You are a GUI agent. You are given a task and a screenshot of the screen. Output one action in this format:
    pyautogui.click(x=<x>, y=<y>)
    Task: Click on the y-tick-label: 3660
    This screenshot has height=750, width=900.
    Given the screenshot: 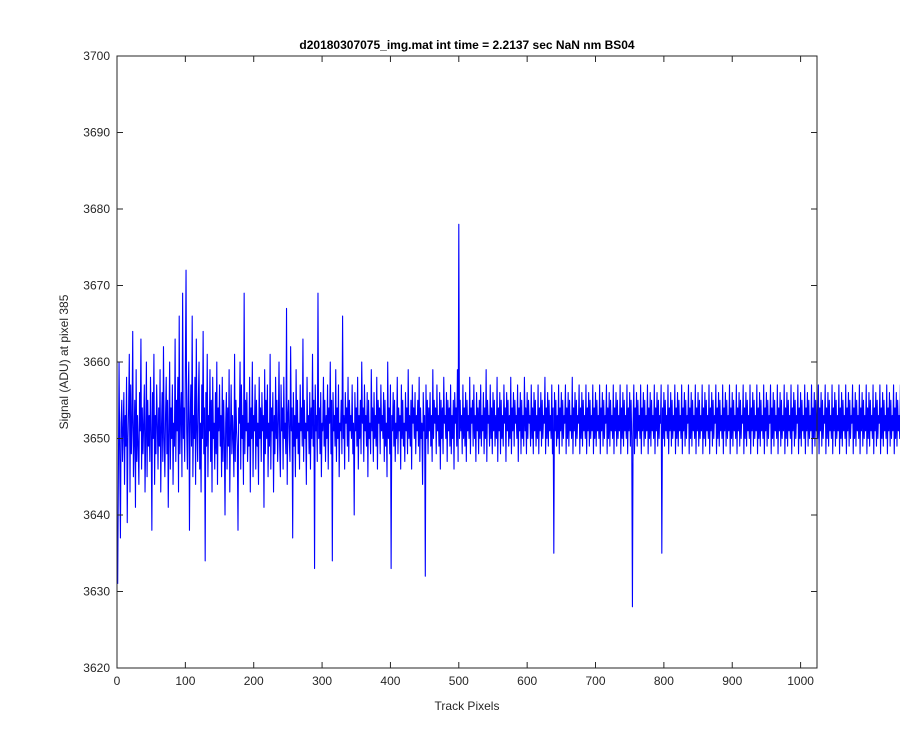 What is the action you would take?
    pyautogui.click(x=96, y=362)
    